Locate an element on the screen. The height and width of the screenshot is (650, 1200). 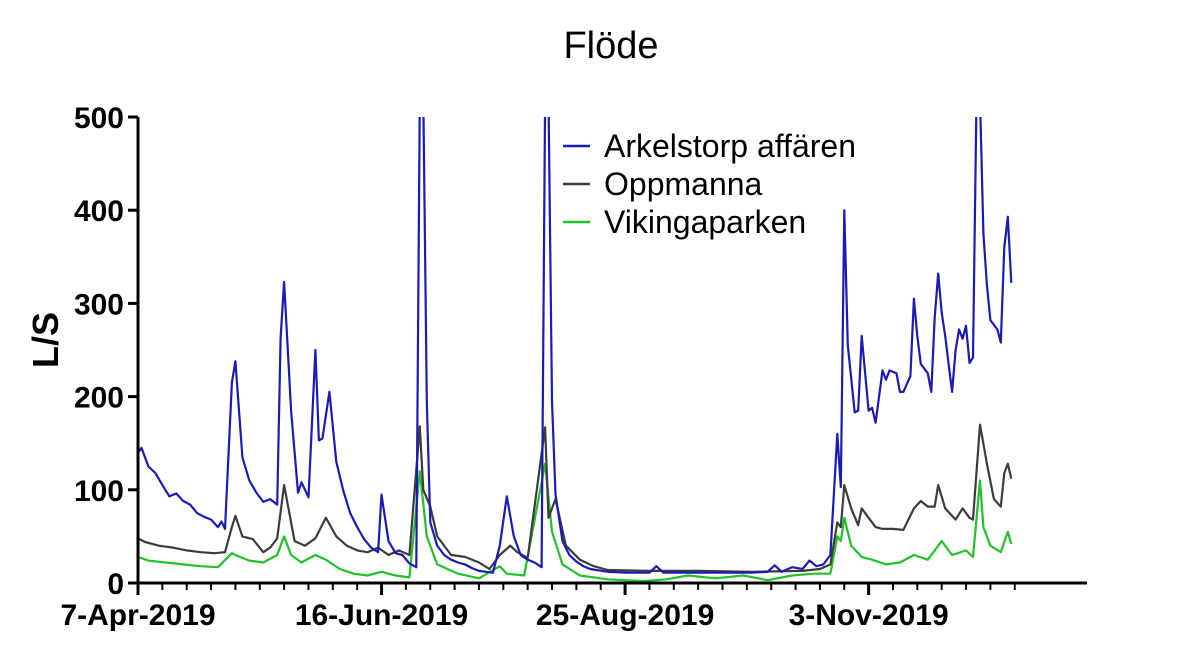
y-tick-label: 400 is located at coordinates (99, 211).